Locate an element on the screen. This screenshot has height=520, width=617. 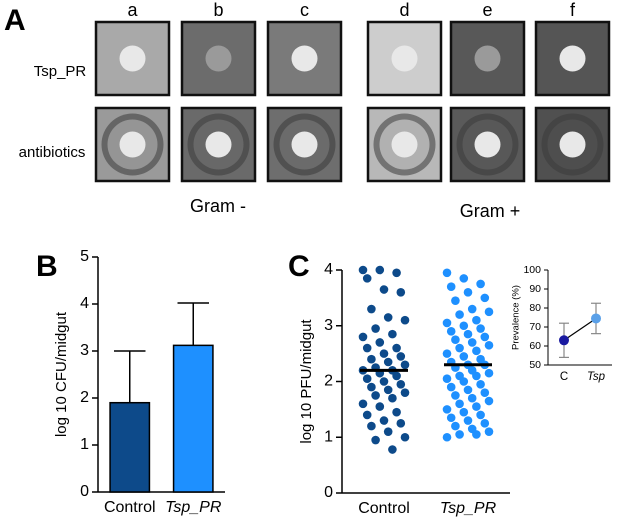
y-tick-label: 60 is located at coordinates (535, 346).